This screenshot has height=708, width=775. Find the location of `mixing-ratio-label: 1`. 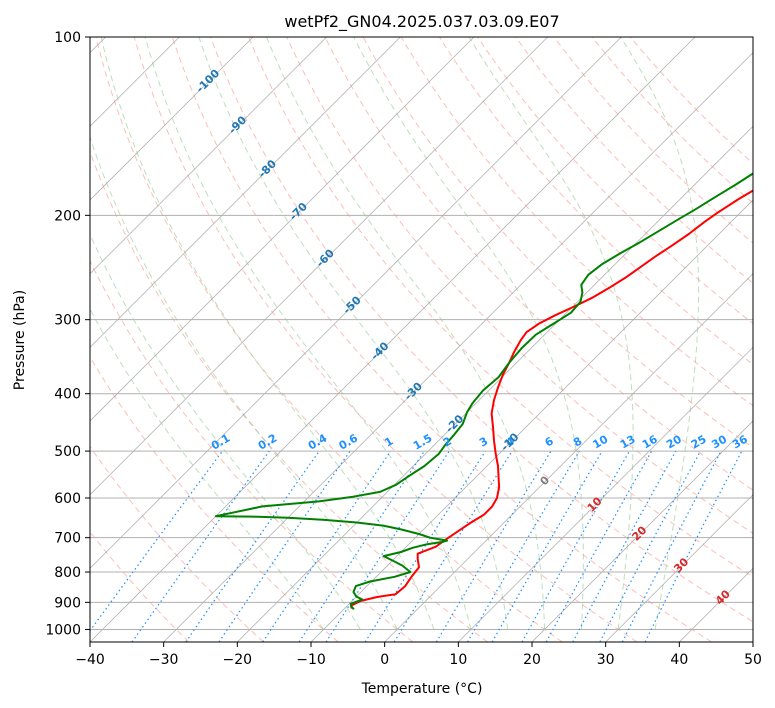

mixing-ratio-label: 1 is located at coordinates (388, 442).